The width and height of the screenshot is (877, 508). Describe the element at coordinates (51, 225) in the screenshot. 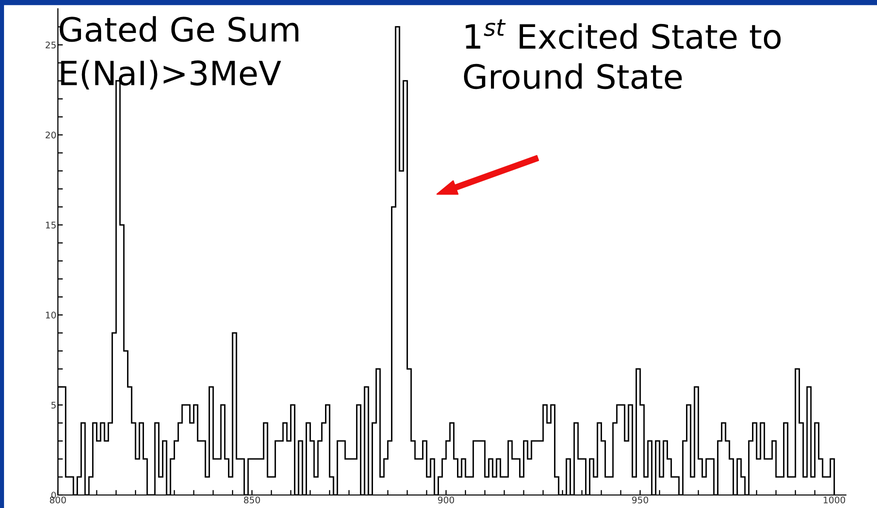

I see `y-tick-label: 15` at that location.